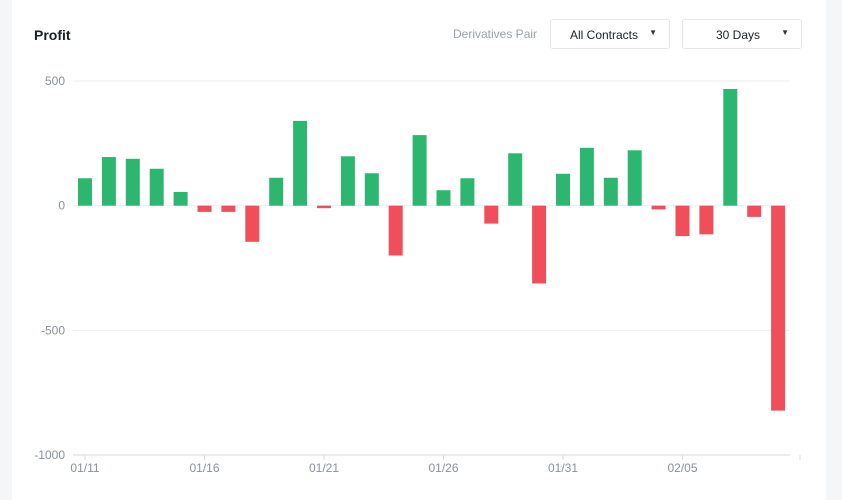  What do you see at coordinates (84, 468) in the screenshot?
I see `x-tick-label: 01/11` at bounding box center [84, 468].